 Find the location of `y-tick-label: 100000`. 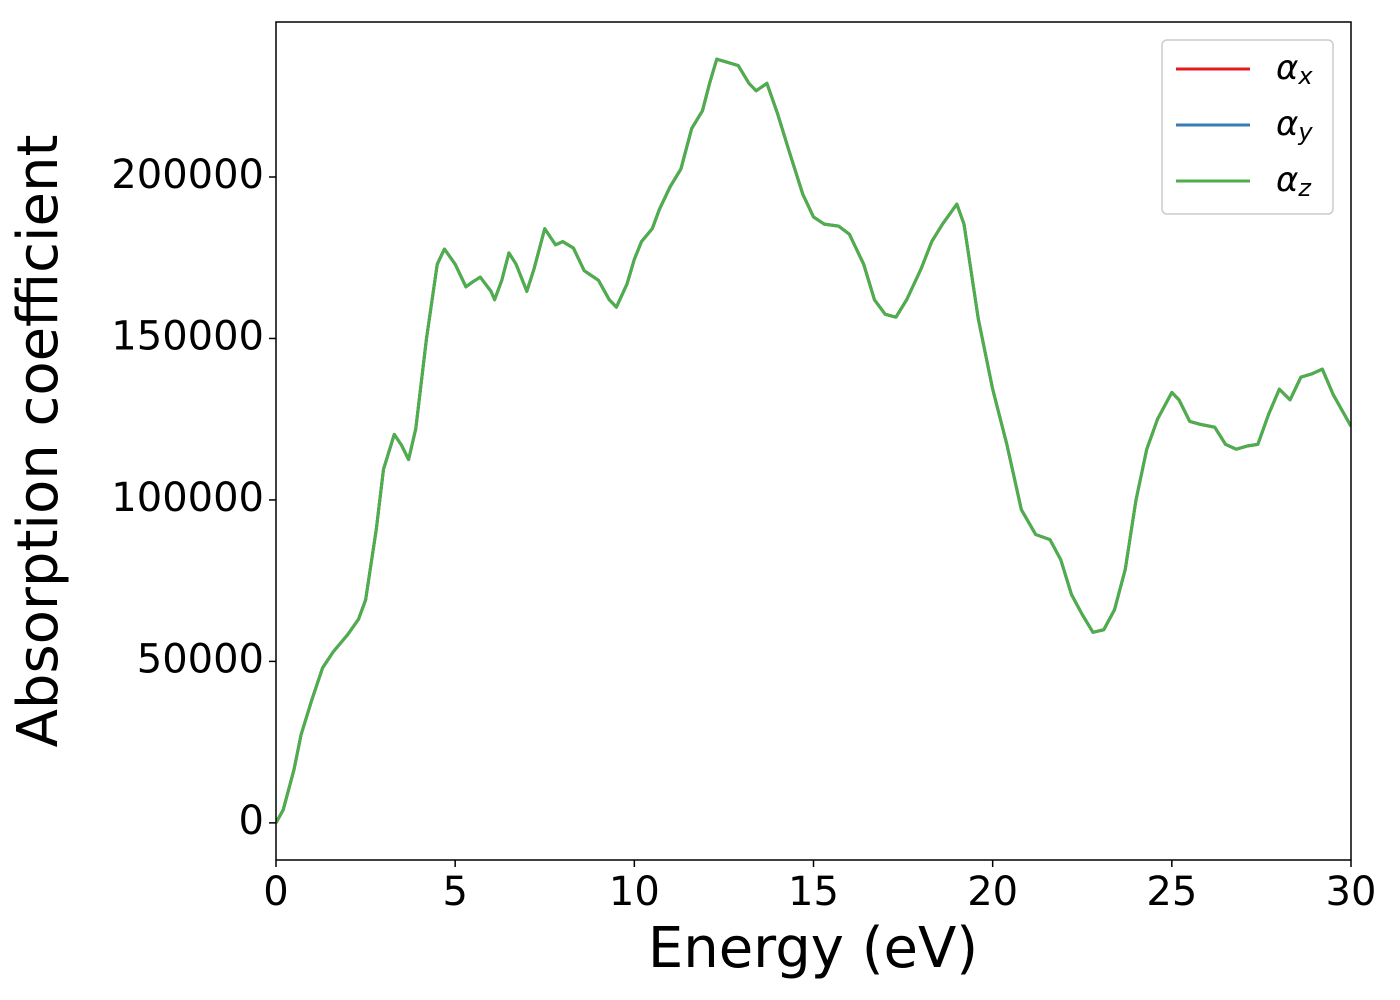

y-tick-label: 100000 is located at coordinates (187, 498).